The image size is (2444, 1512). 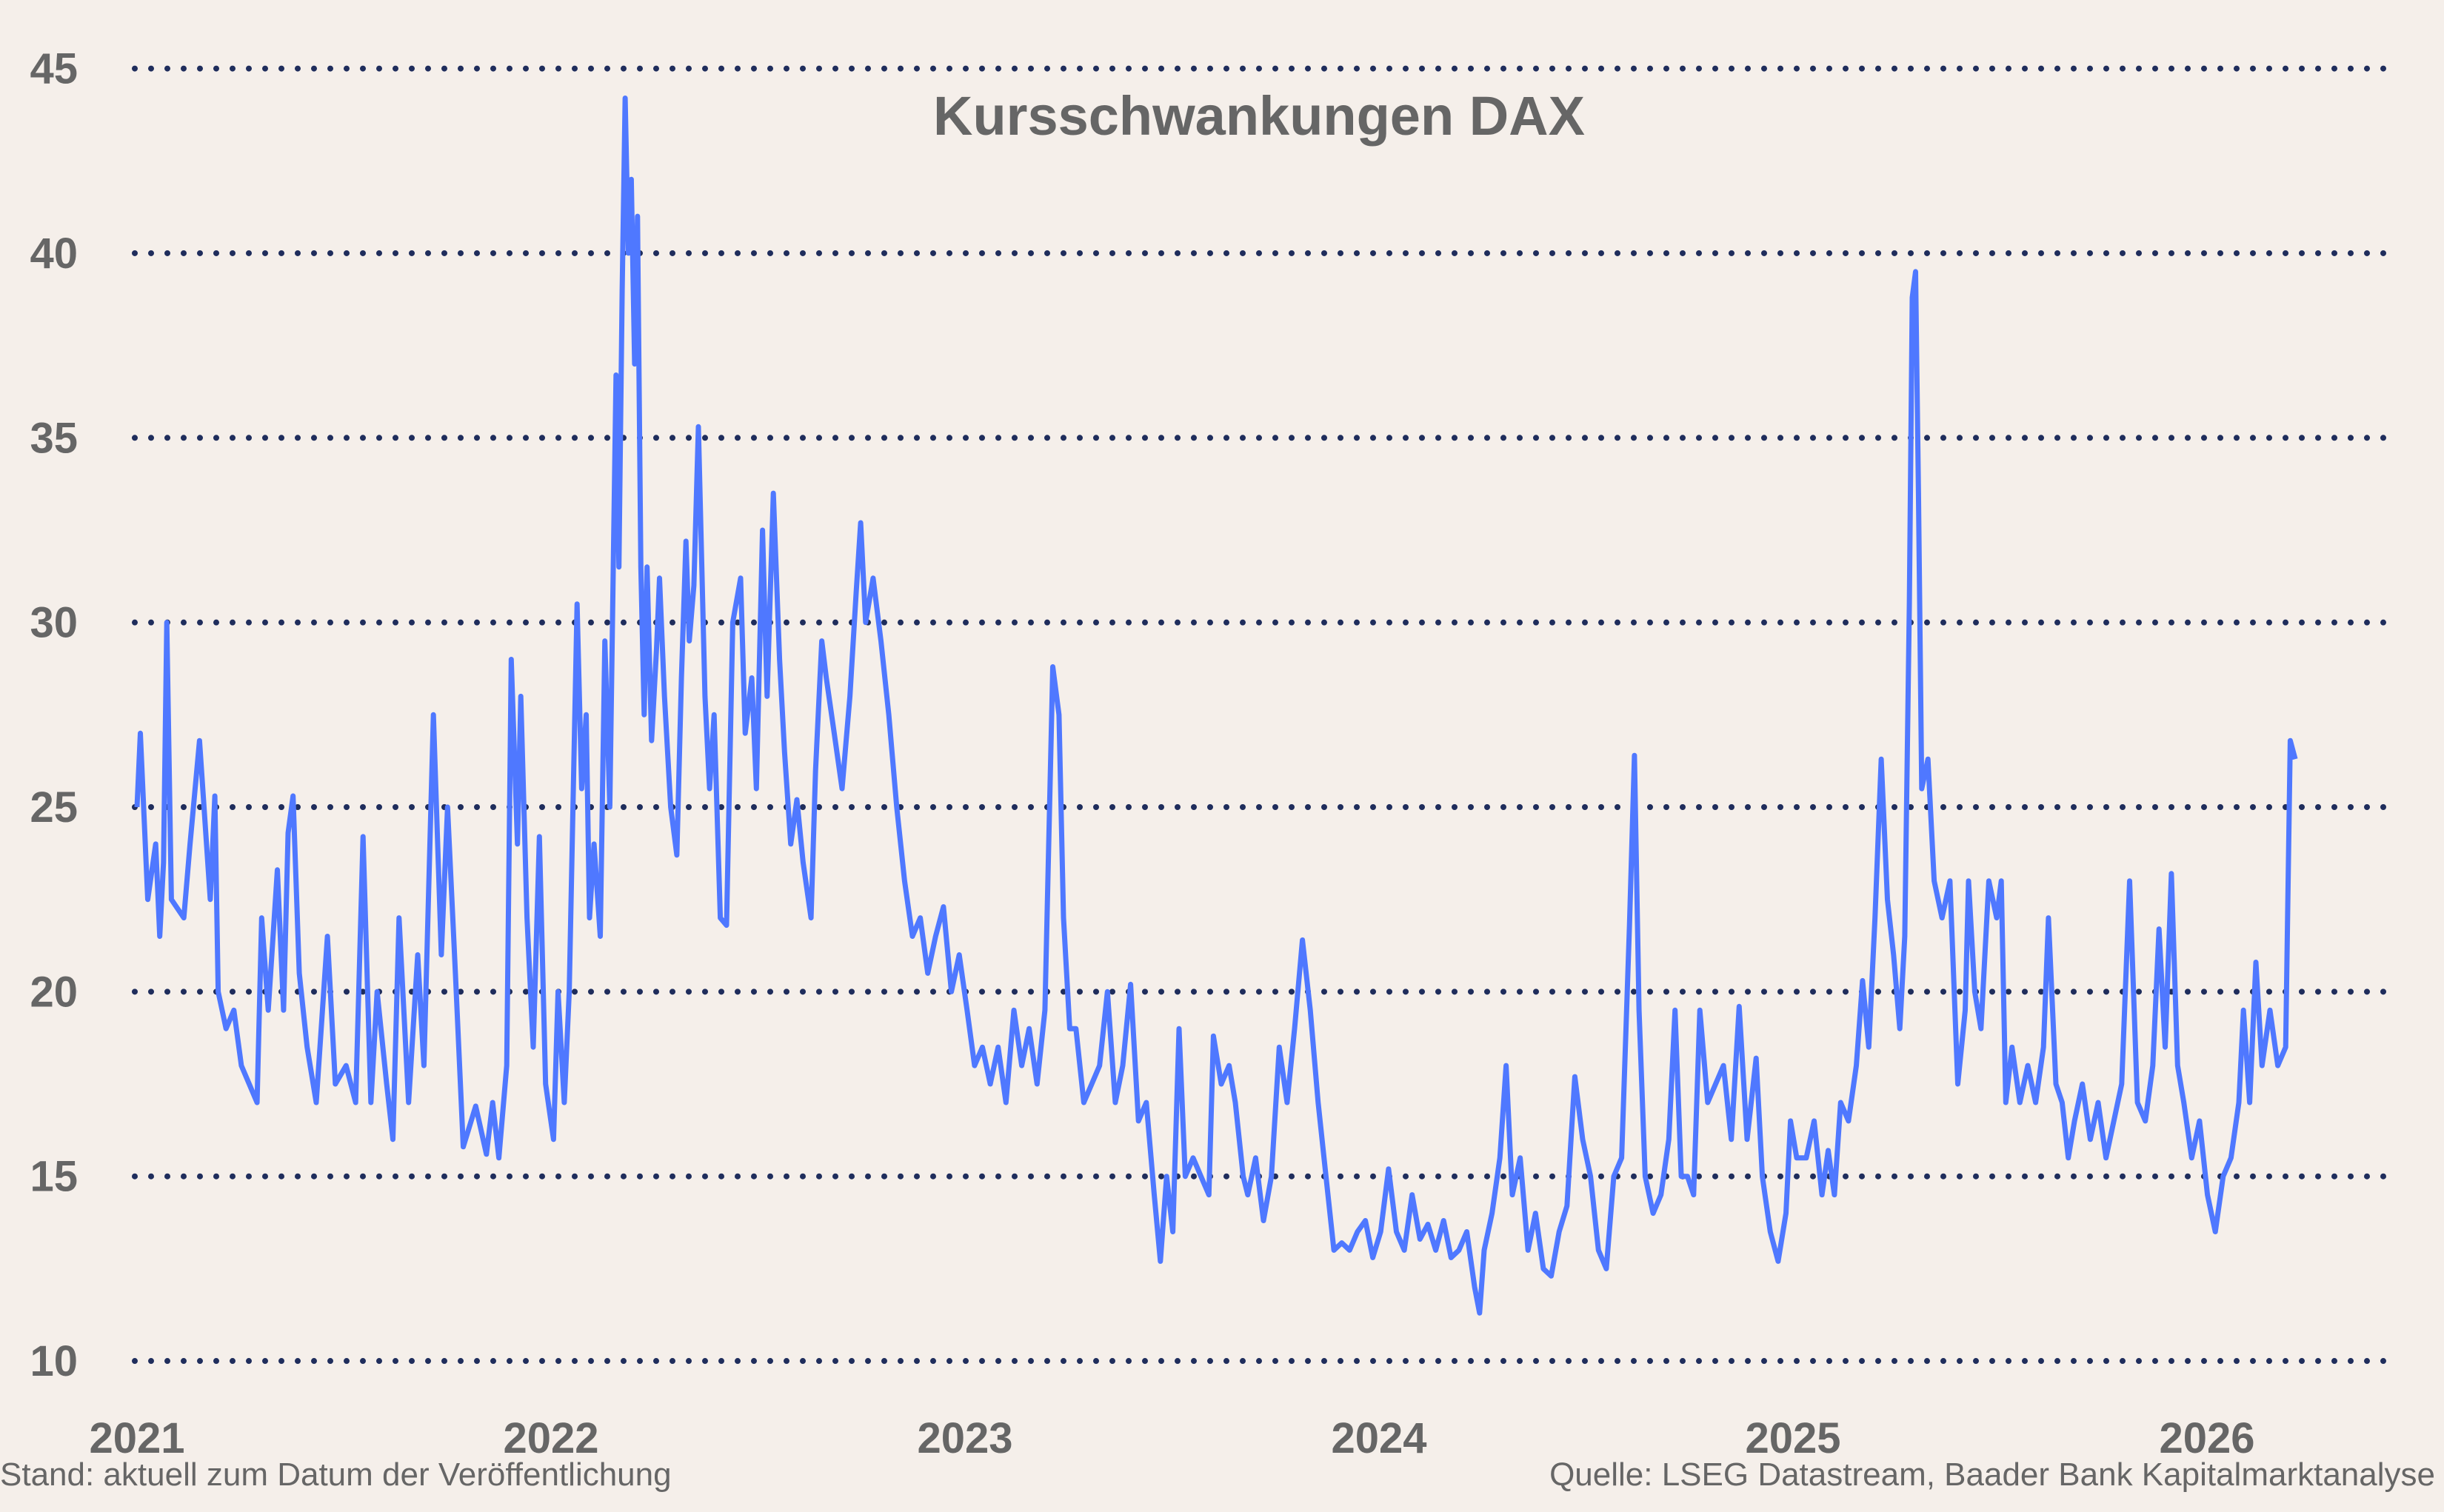 I want to click on y-tick-label: 35, so click(x=54, y=438).